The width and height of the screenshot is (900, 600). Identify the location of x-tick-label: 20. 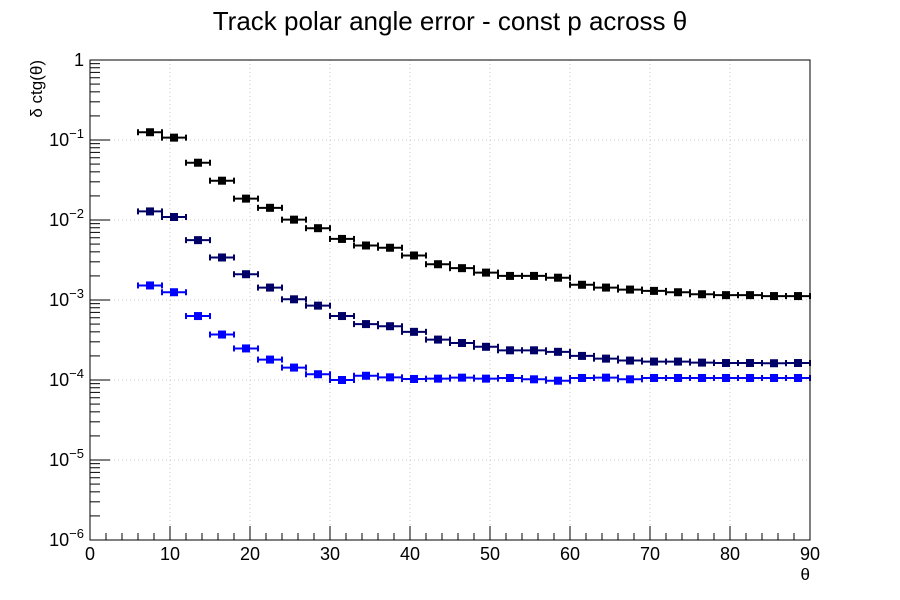
(250, 554).